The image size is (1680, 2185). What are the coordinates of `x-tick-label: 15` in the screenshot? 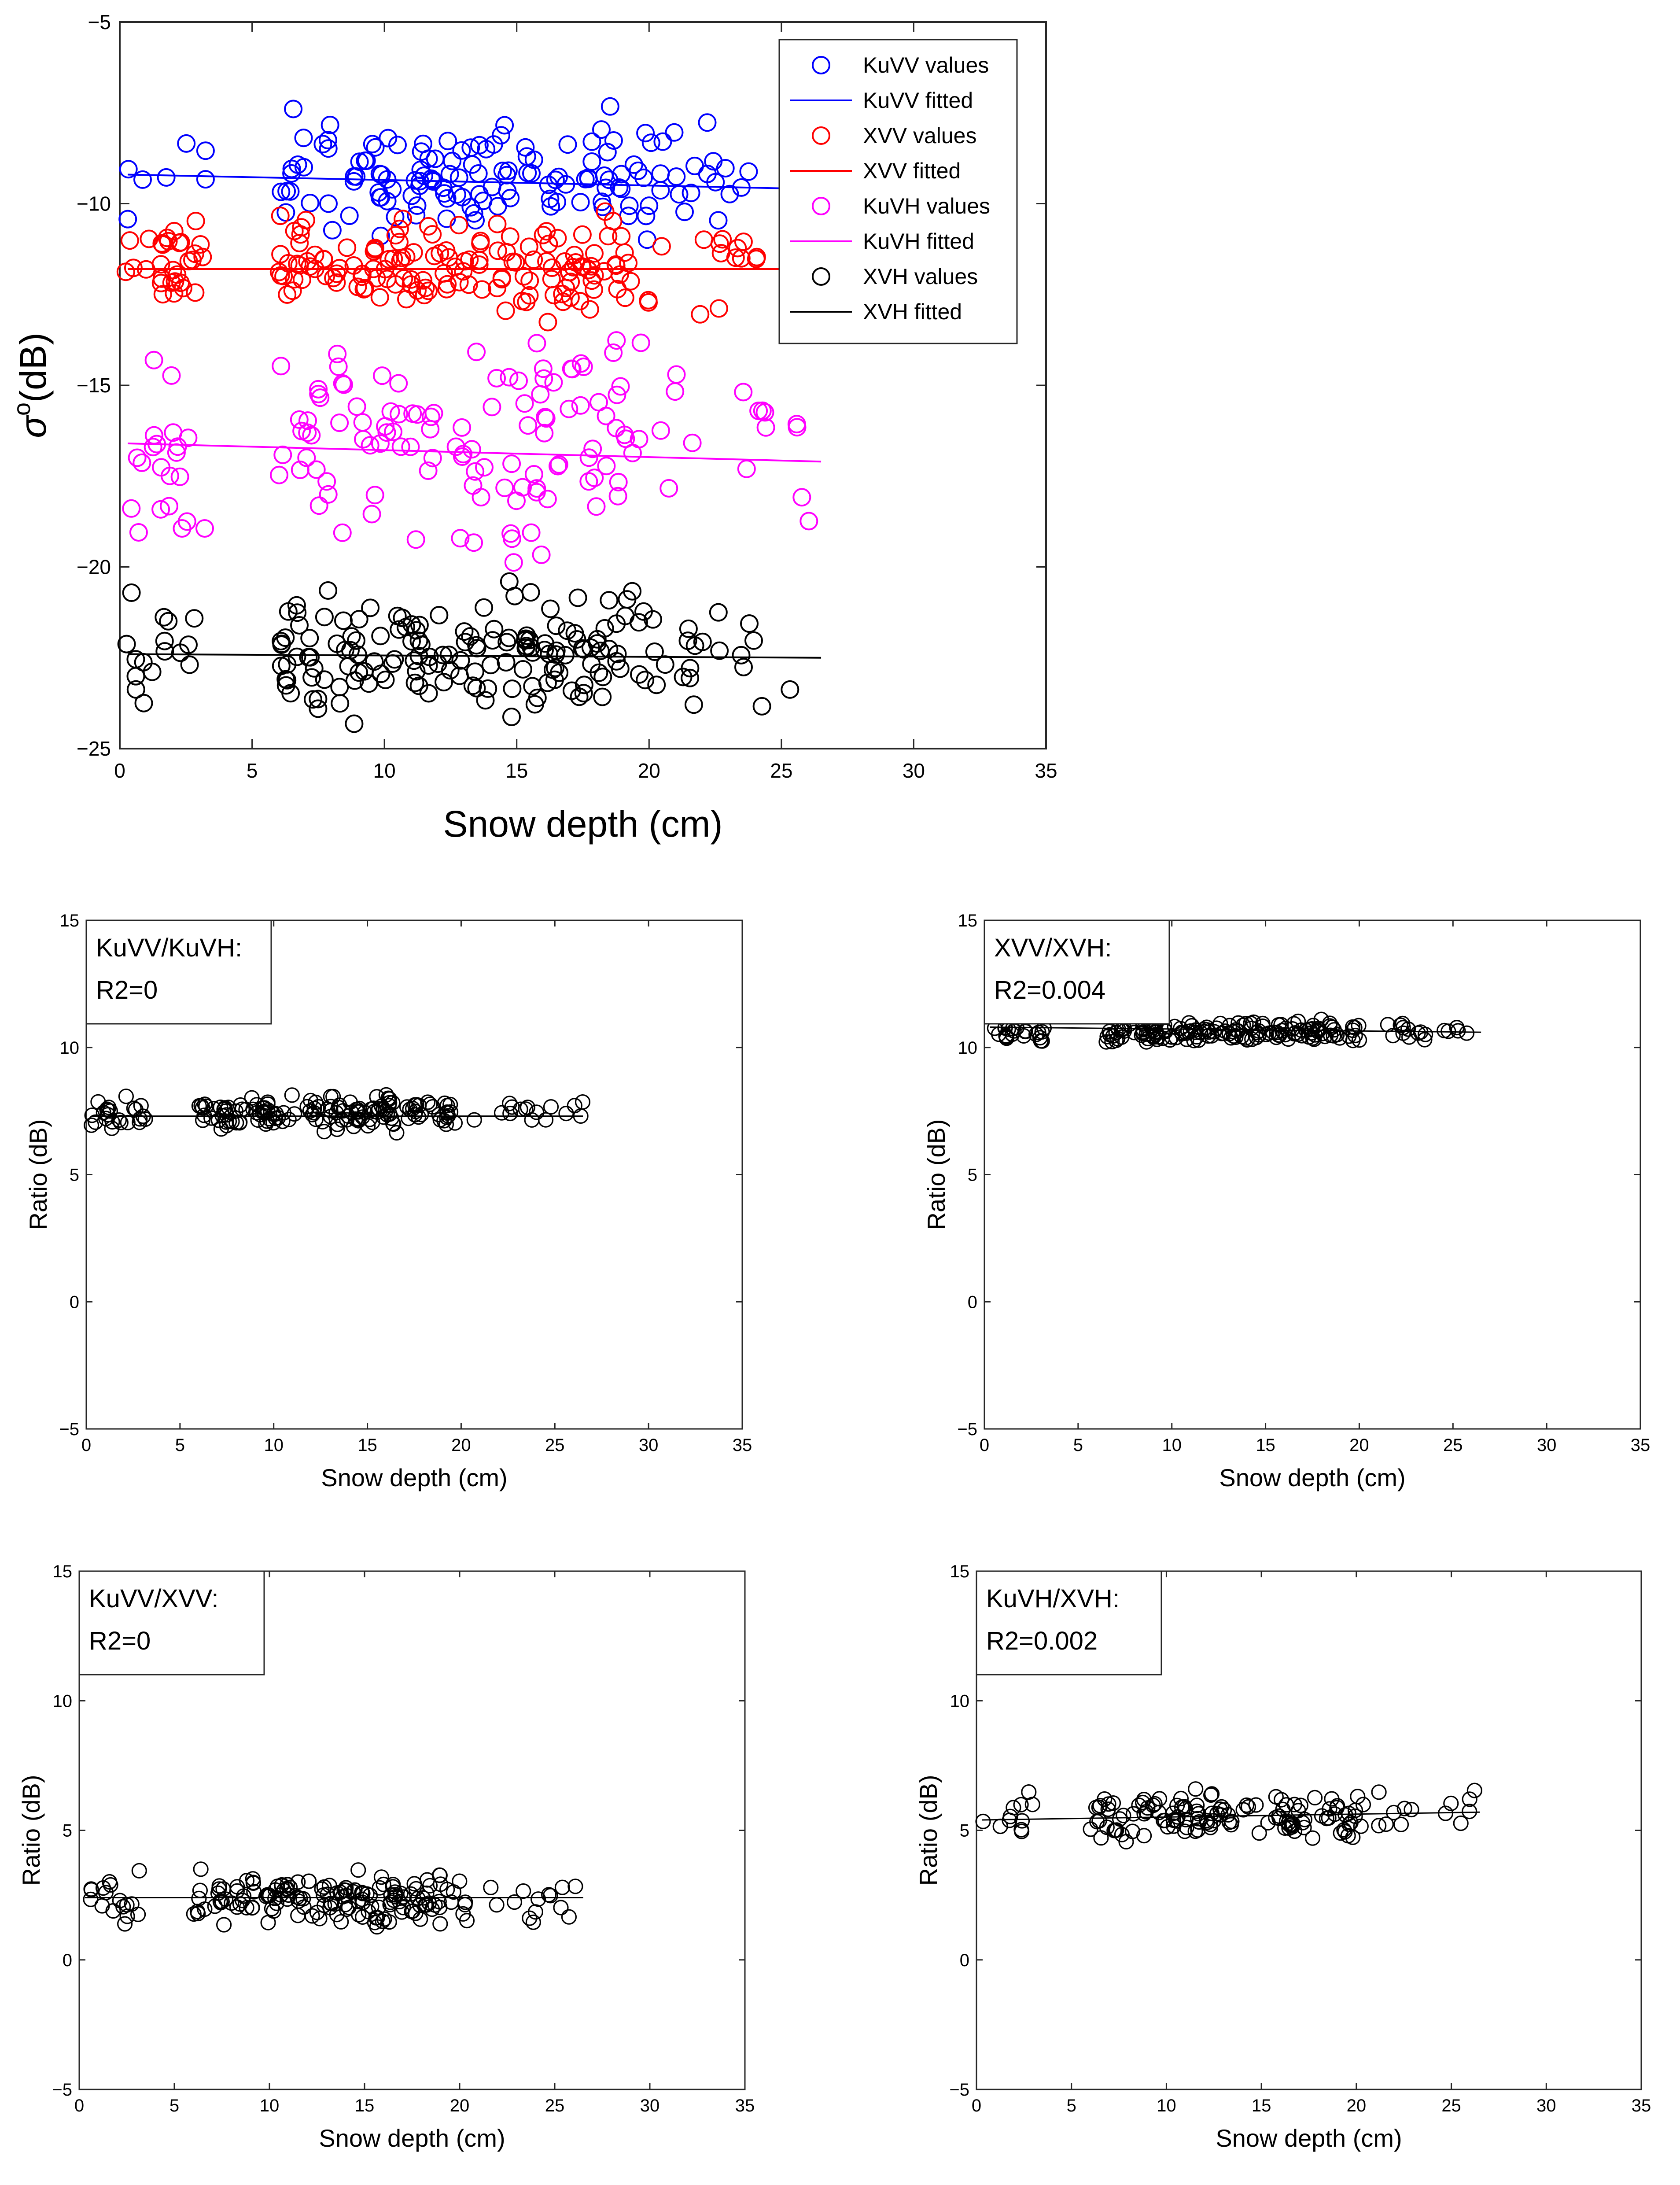 It's located at (516, 770).